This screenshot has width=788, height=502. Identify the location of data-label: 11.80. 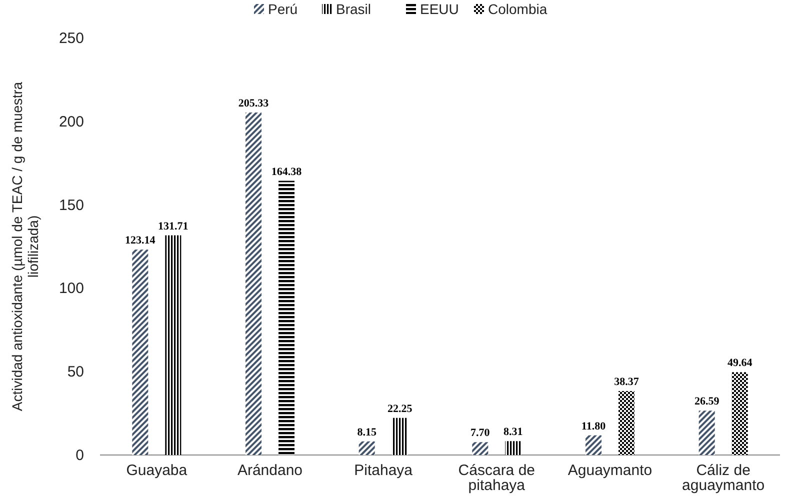
(593, 426).